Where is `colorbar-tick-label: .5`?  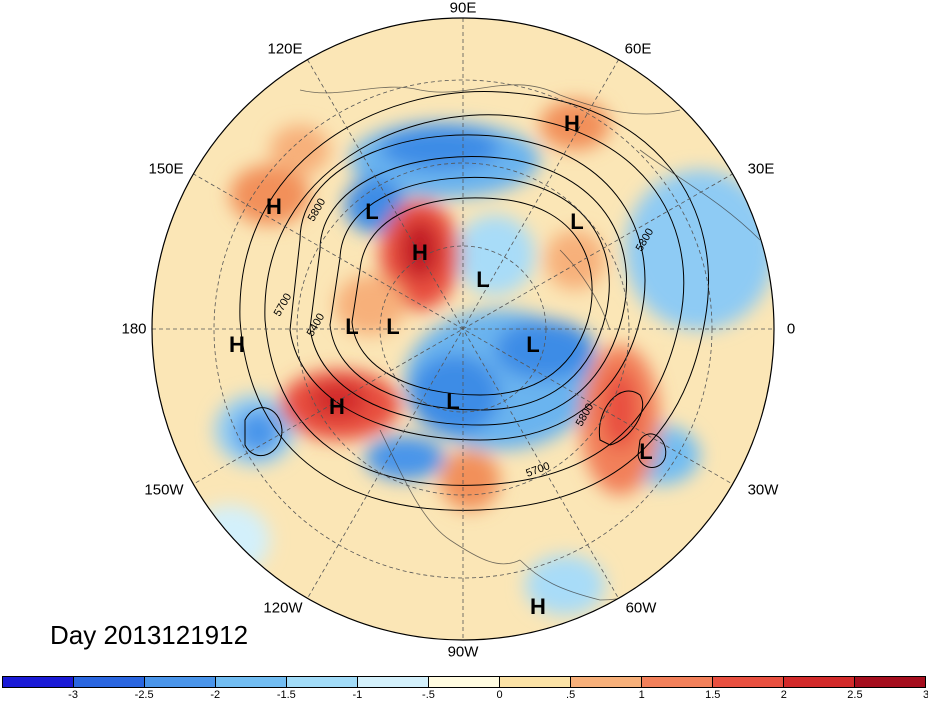
colorbar-tick-label: .5 is located at coordinates (571, 695).